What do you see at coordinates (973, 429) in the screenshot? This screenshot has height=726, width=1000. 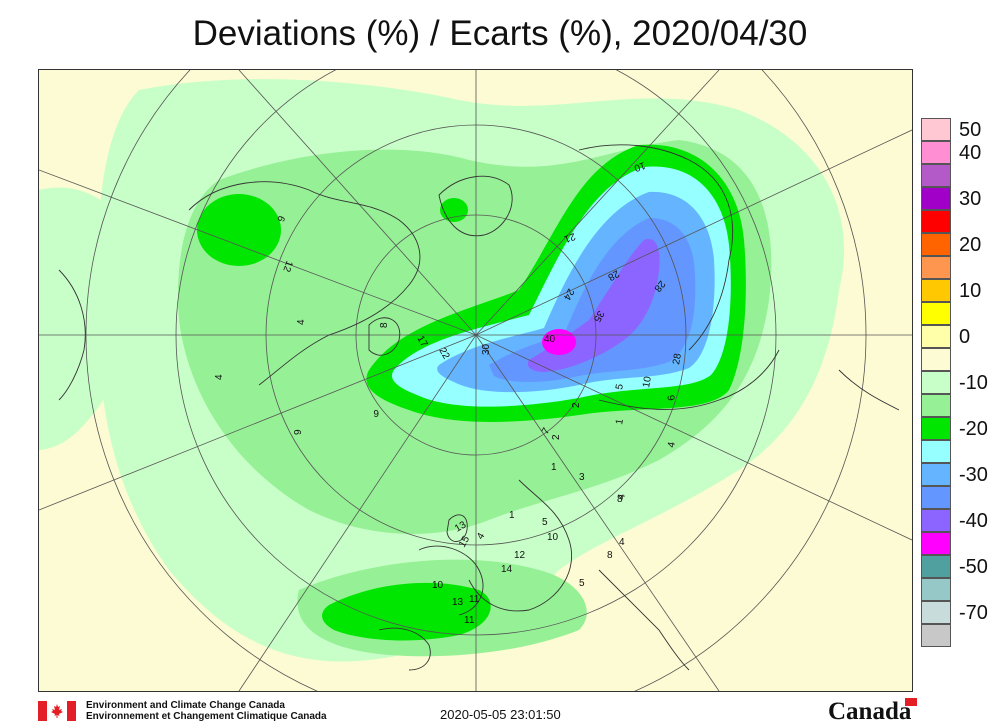 I see `legend-label: -20` at bounding box center [973, 429].